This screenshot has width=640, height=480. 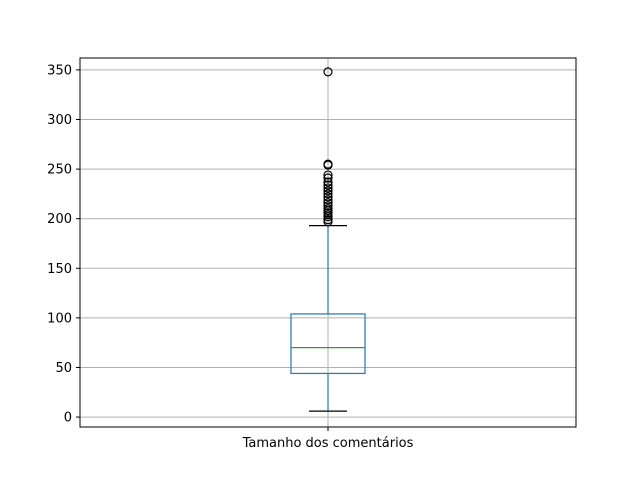 What do you see at coordinates (63, 368) in the screenshot?
I see `y-tick-label: 50` at bounding box center [63, 368].